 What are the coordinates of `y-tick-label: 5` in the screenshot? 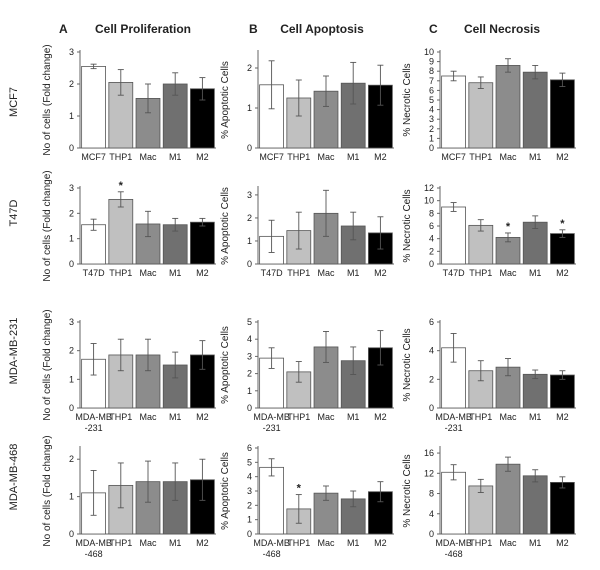 It's located at (249, 322).